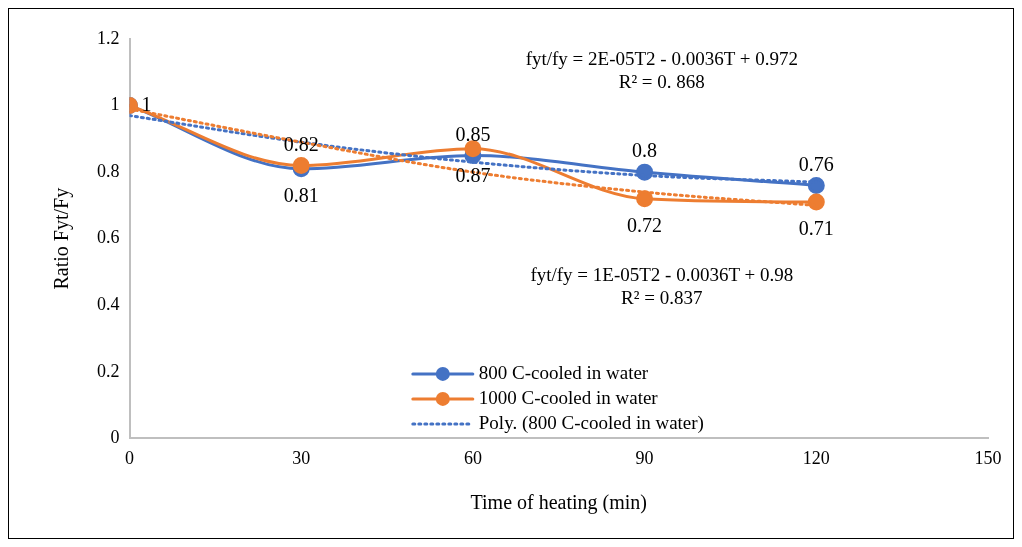 The height and width of the screenshot is (547, 1022). What do you see at coordinates (108, 370) in the screenshot?
I see `y-tick-label: 0.2` at bounding box center [108, 370].